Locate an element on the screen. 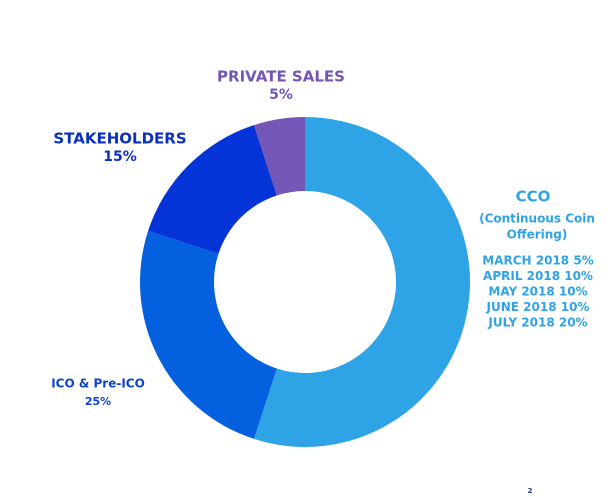 The height and width of the screenshot is (497, 612). segment-label: PRIVATE SALES is located at coordinates (281, 77).